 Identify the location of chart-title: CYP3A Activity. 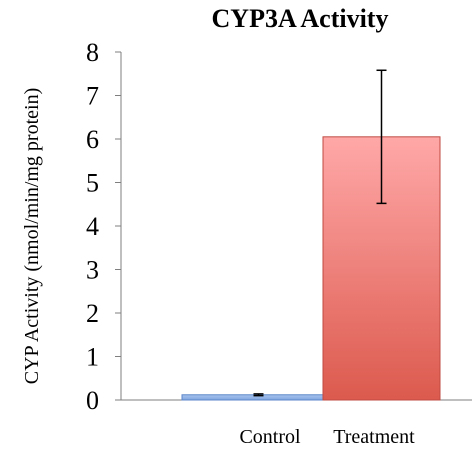
(300, 18).